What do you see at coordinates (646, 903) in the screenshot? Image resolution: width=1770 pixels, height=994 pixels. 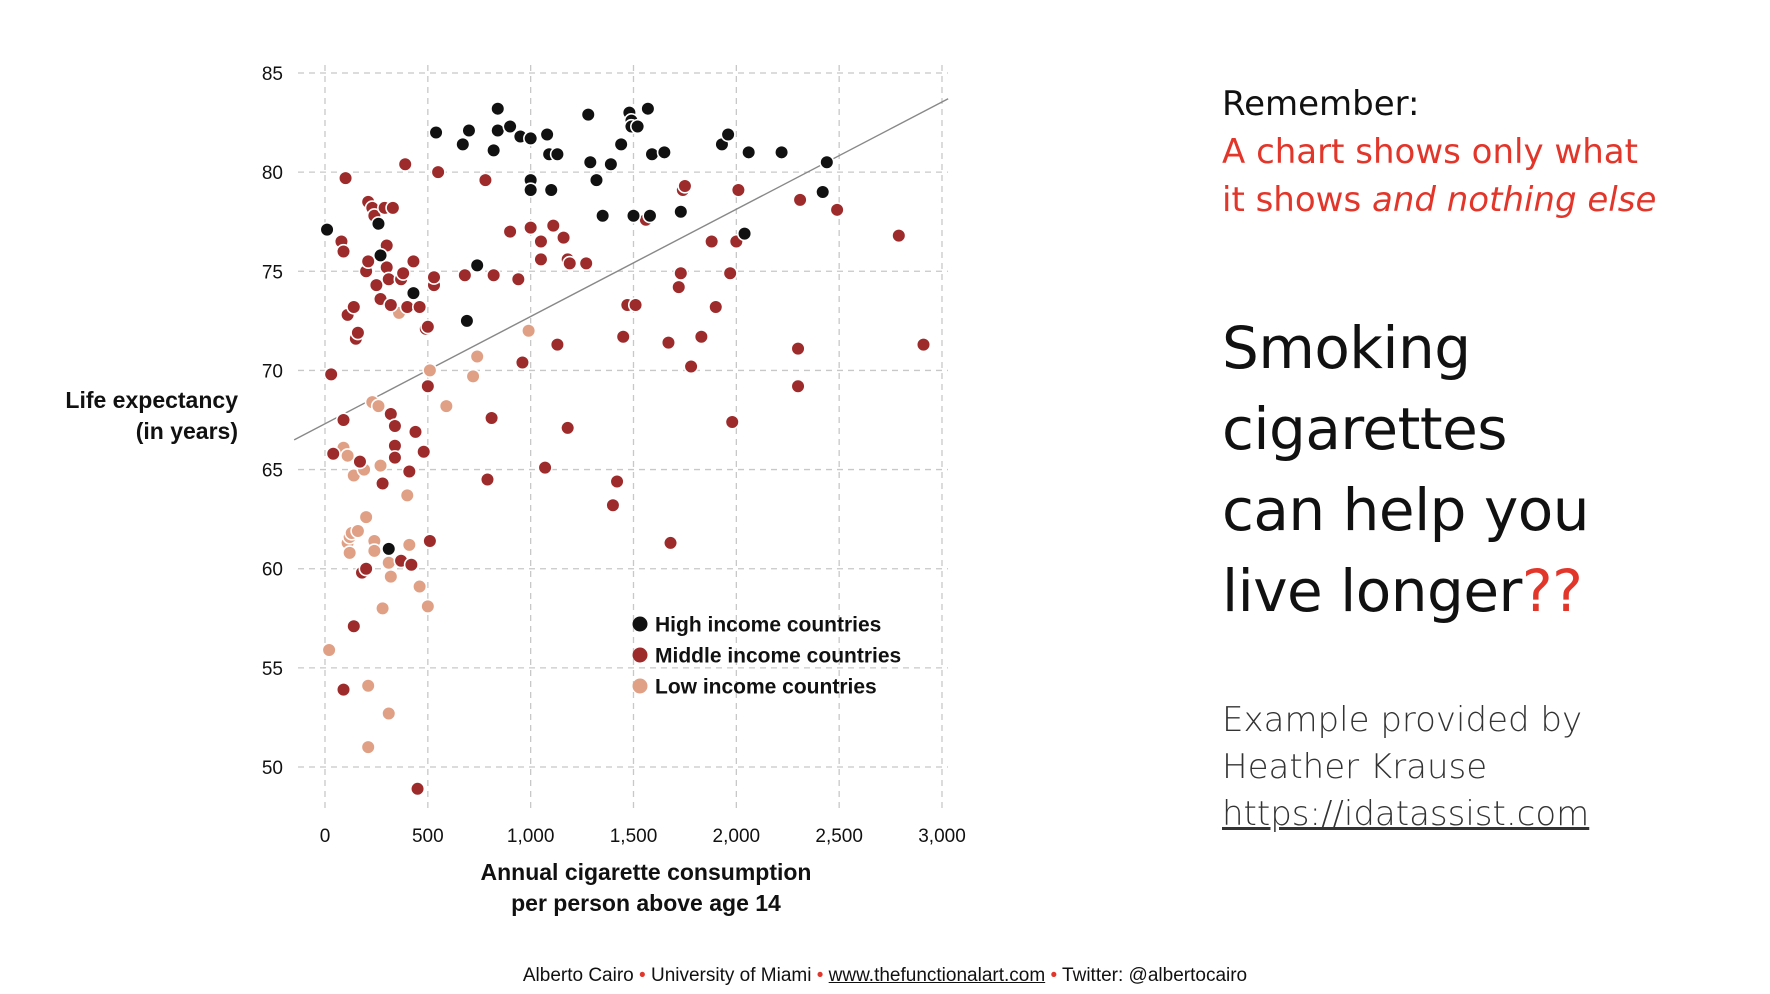 I see `x-axis-label: per person above age 14` at bounding box center [646, 903].